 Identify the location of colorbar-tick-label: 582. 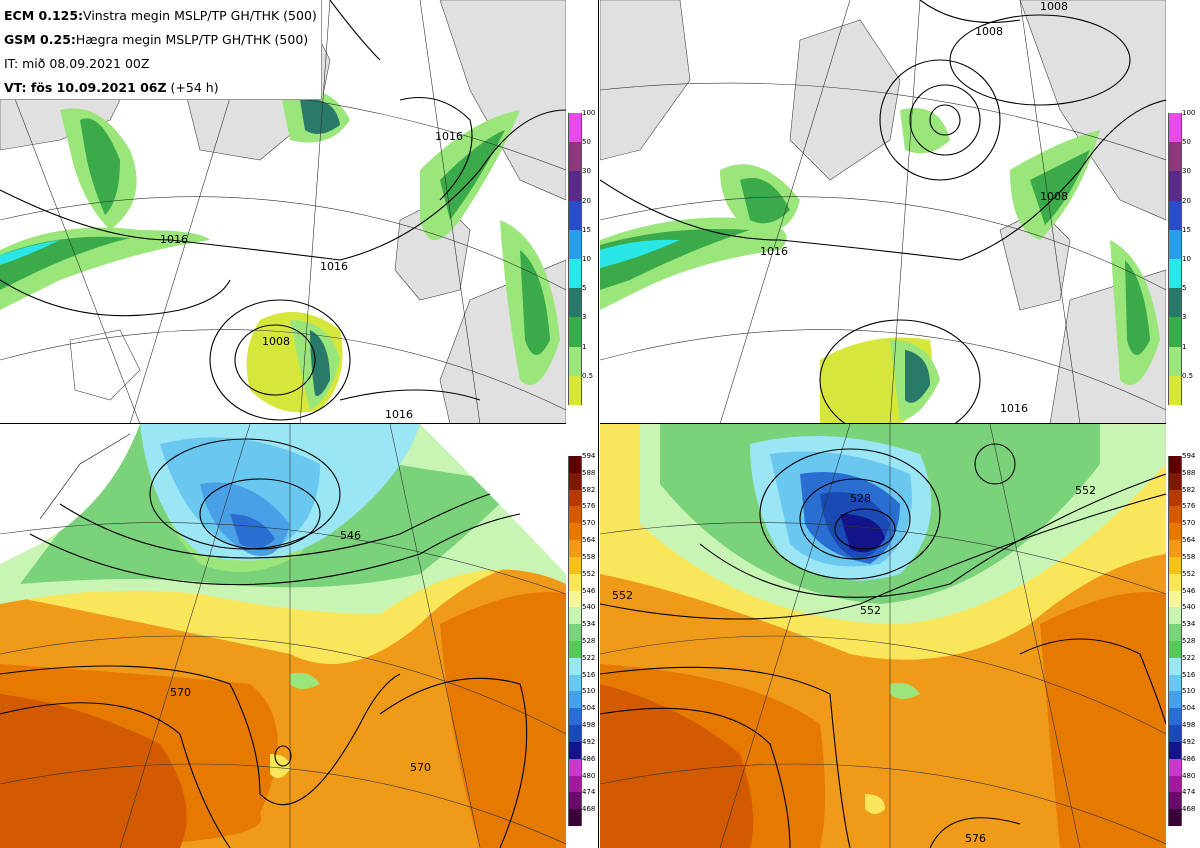
(1189, 489).